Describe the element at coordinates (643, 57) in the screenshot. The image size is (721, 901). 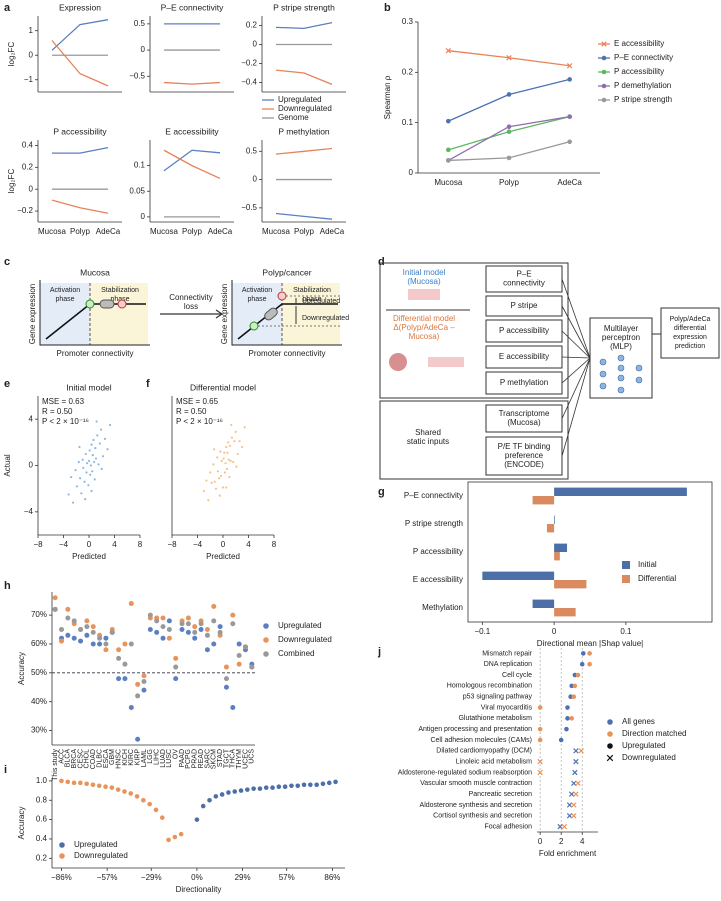
I see `legend-label: P–E connectivity` at that location.